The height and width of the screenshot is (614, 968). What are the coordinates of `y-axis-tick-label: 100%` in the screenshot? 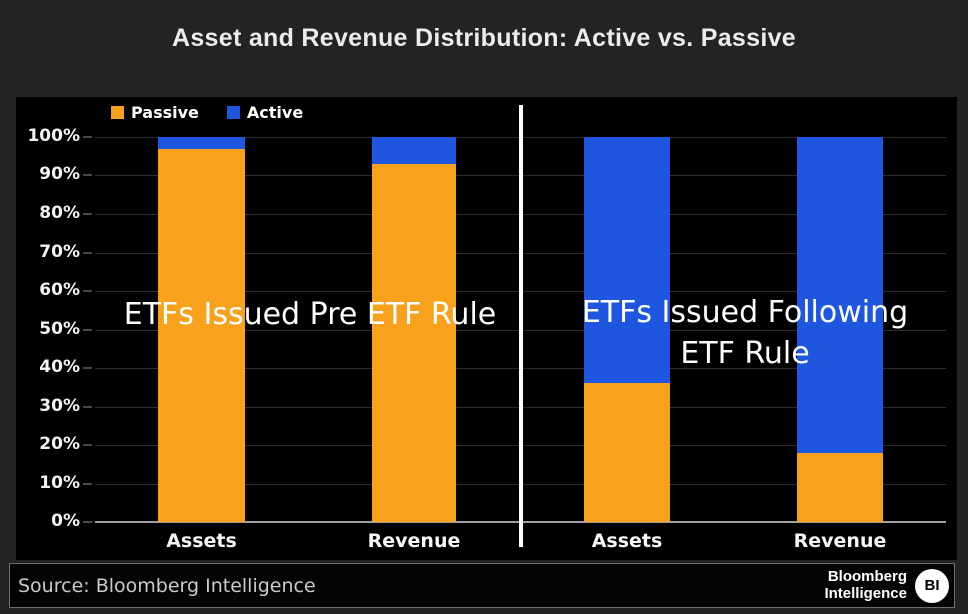 It's located at (53, 136).